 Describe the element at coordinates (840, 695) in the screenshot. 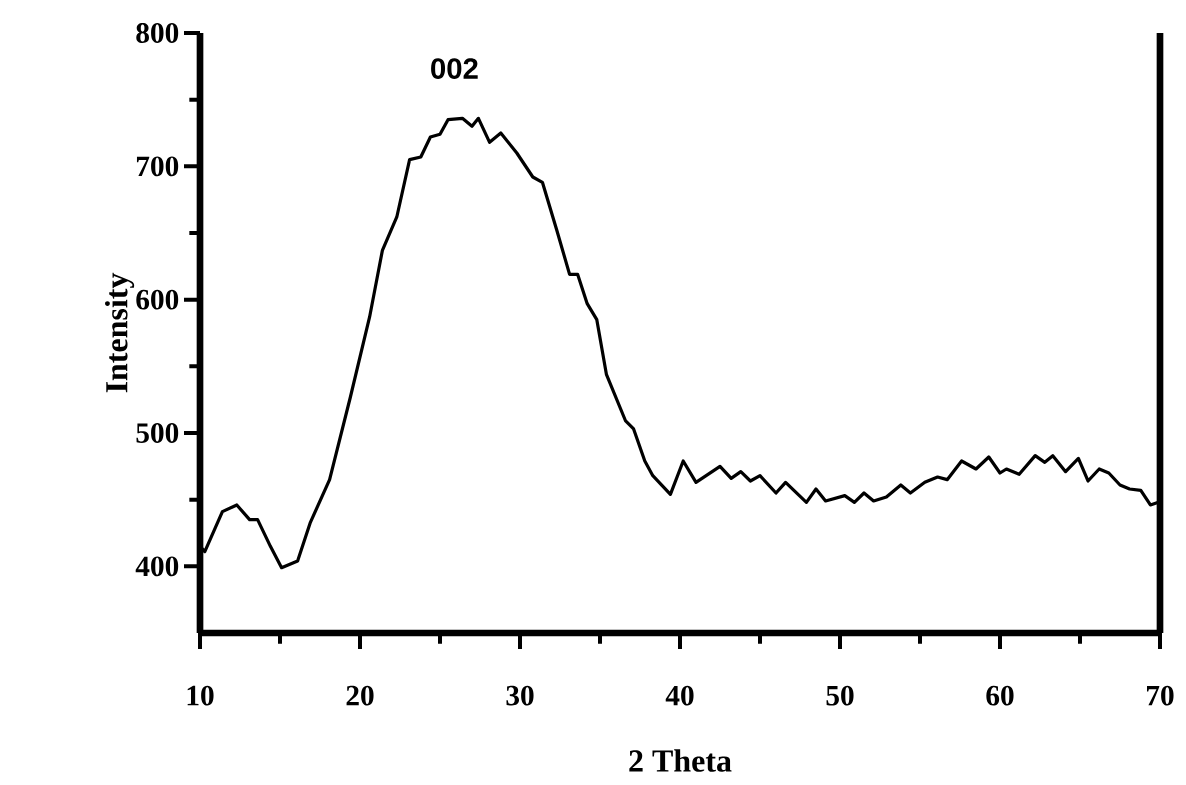

I see `x-tick-label: 50` at that location.